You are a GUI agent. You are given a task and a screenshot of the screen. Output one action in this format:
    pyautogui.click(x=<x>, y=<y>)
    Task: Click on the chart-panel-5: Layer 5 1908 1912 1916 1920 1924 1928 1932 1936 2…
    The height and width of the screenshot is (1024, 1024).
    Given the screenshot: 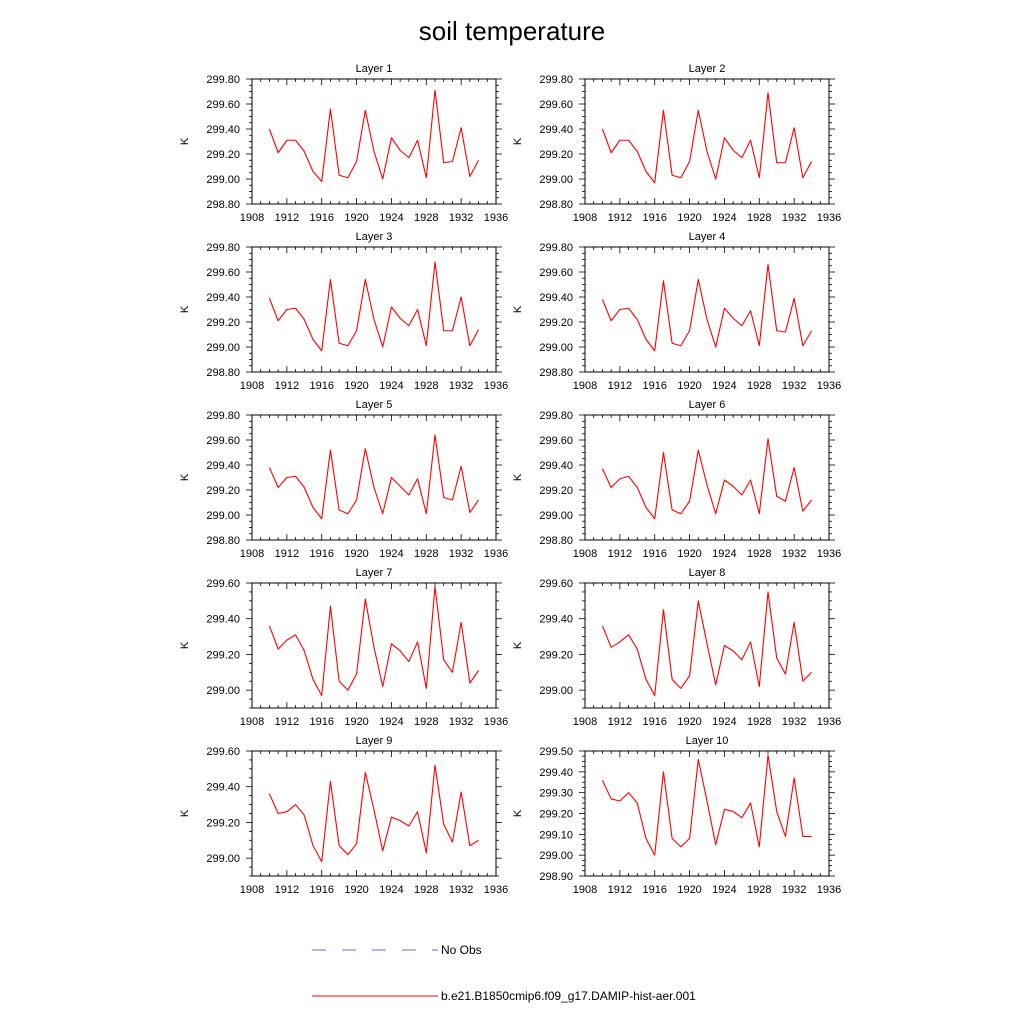 What is the action you would take?
    pyautogui.click(x=343, y=479)
    